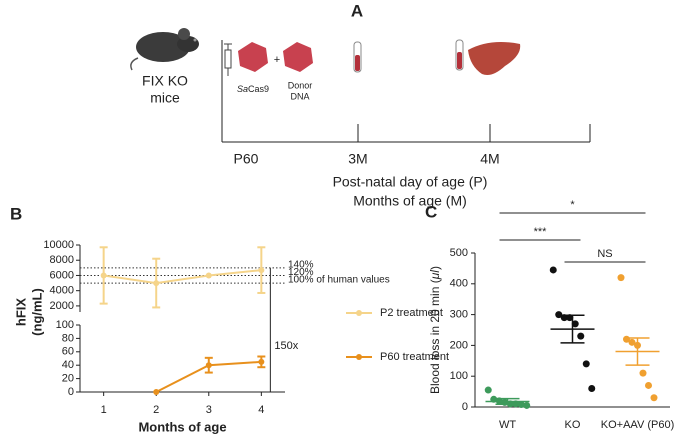 This screenshot has height=440, width=675. Describe the element at coordinates (637, 425) in the screenshot. I see `x-tick-label: KO+AAV (P60)` at that location.